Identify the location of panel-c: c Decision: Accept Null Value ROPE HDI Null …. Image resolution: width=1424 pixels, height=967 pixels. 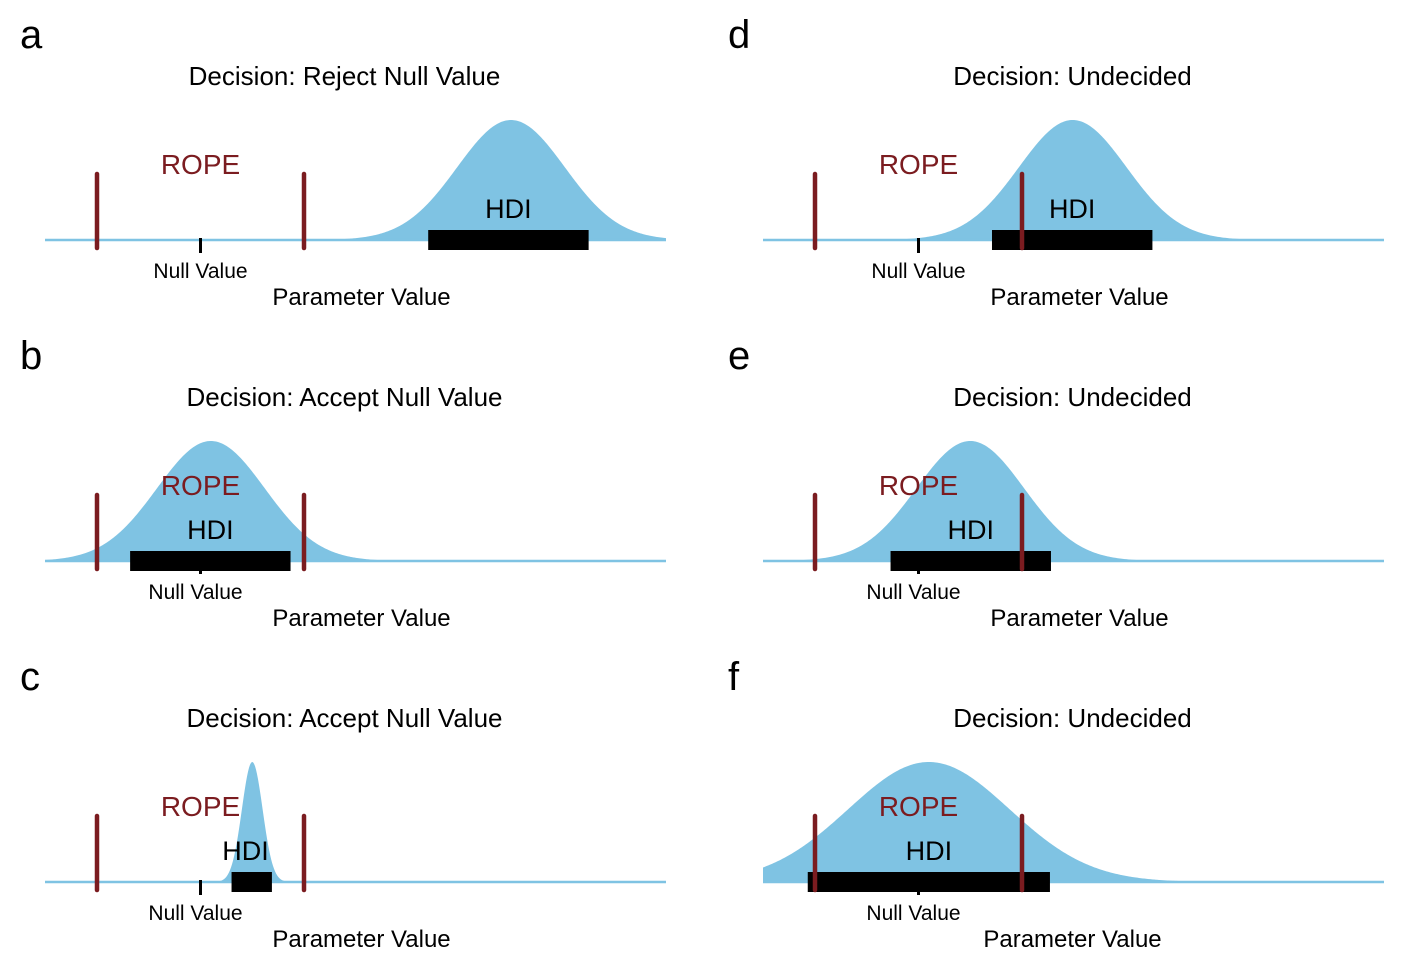
(343, 804).